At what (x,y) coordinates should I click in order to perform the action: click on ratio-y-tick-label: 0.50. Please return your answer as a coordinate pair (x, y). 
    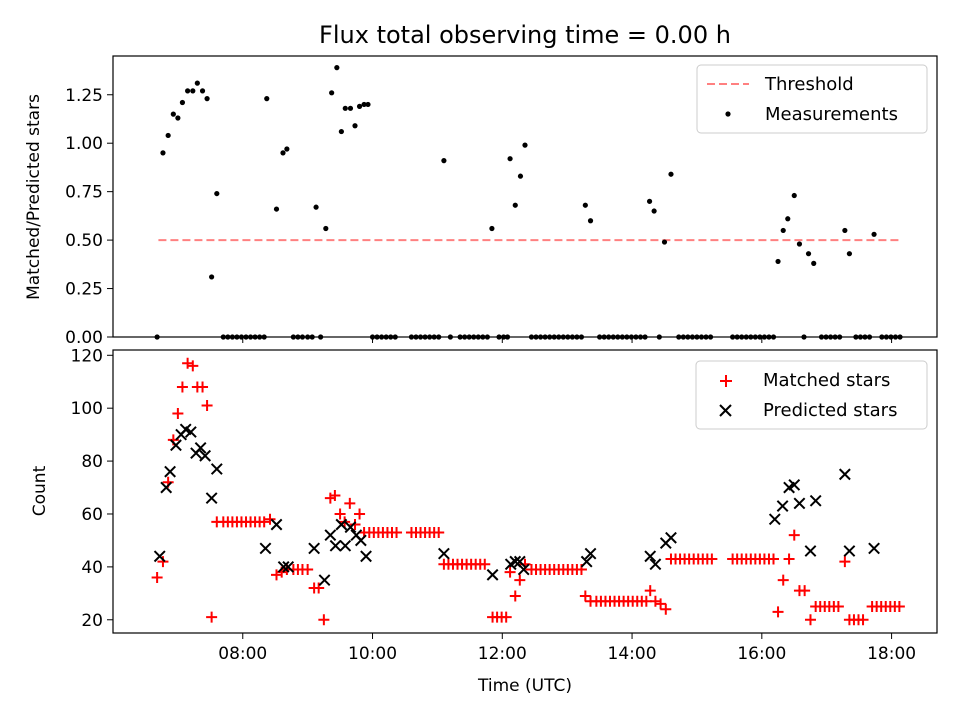
    Looking at the image, I should click on (84, 241).